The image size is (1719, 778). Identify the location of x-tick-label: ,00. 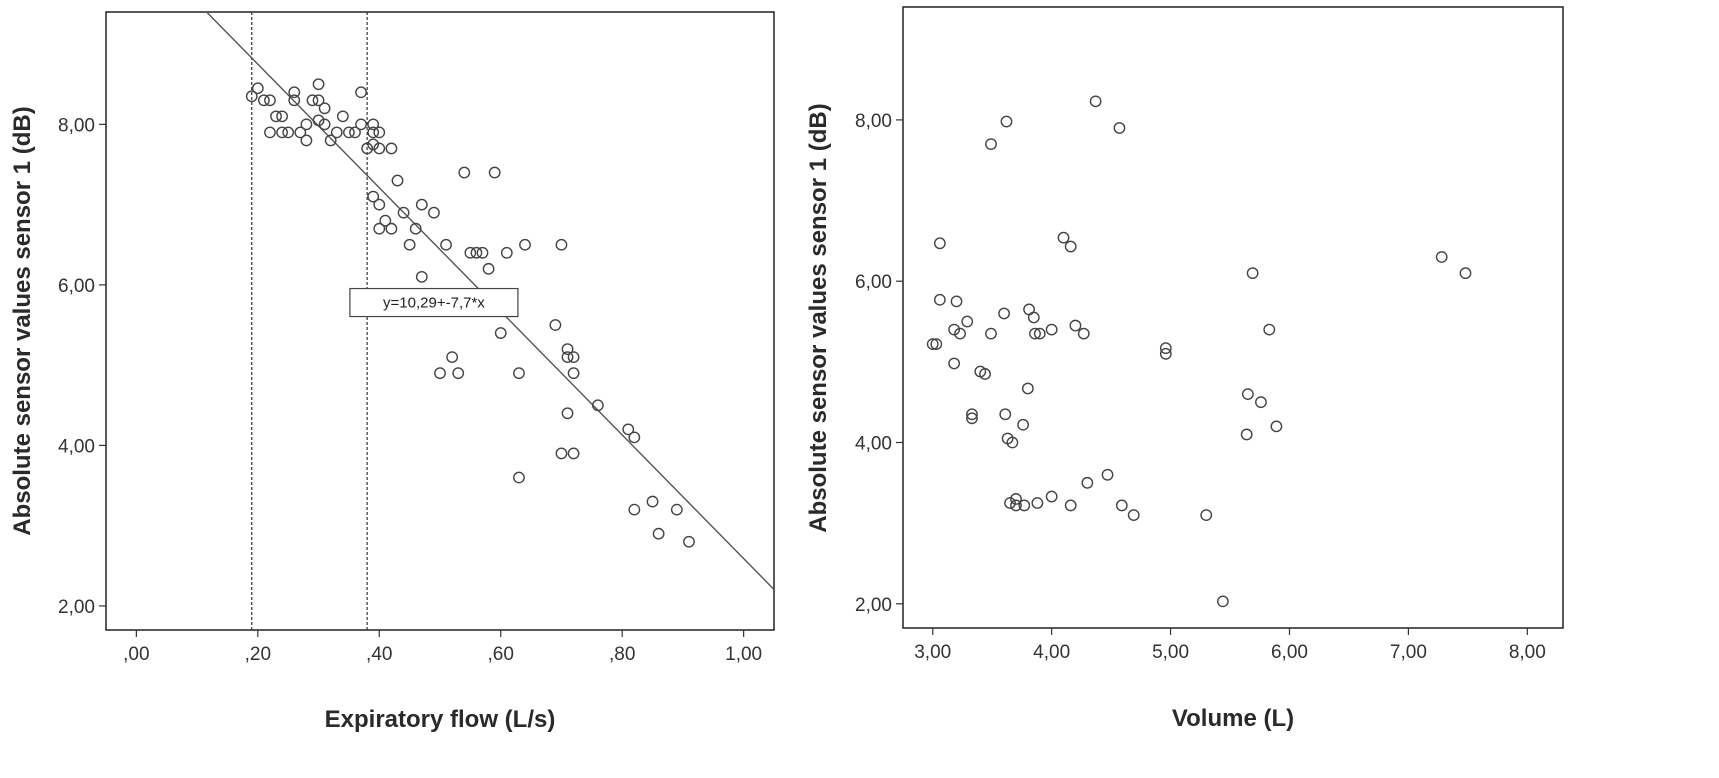
(136, 654).